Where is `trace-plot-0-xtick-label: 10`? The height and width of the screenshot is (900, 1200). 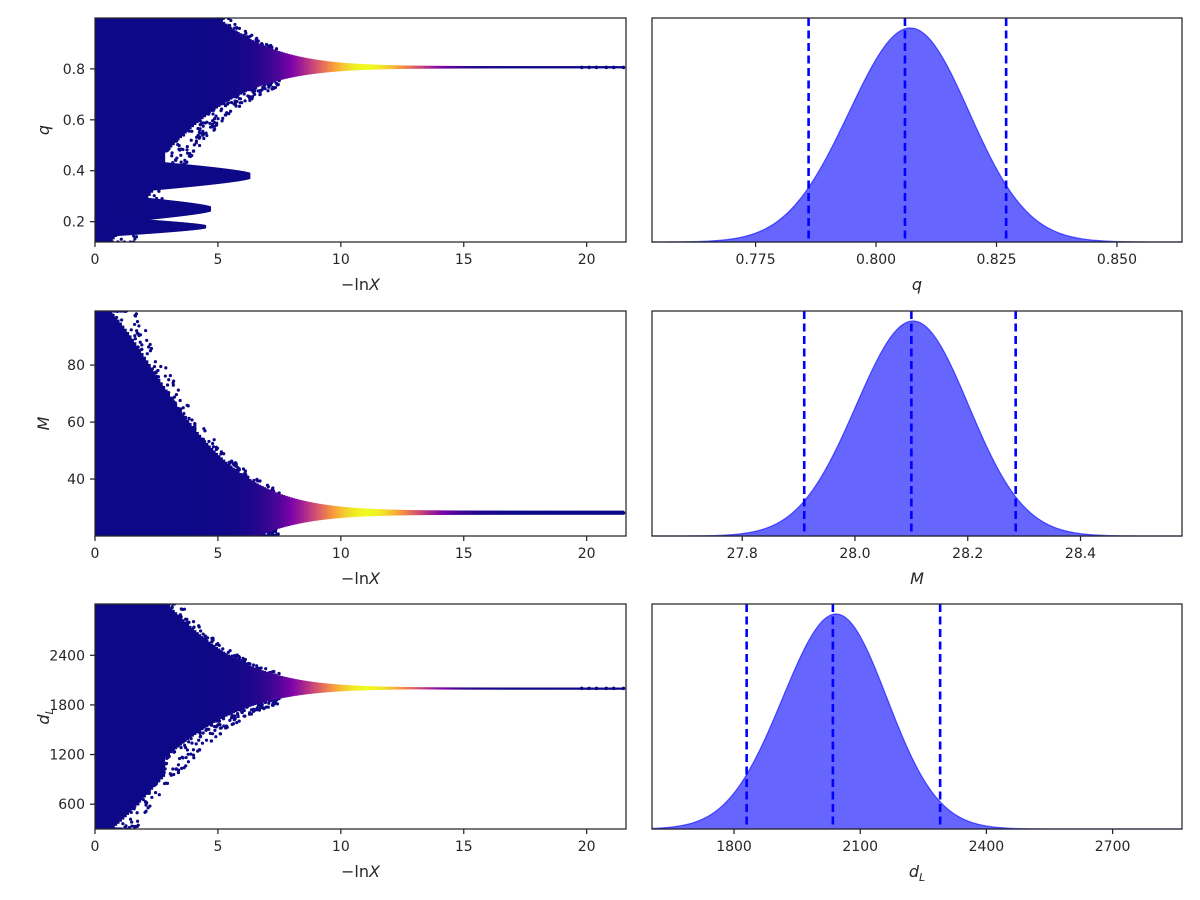
trace-plot-0-xtick-label: 10 is located at coordinates (341, 260).